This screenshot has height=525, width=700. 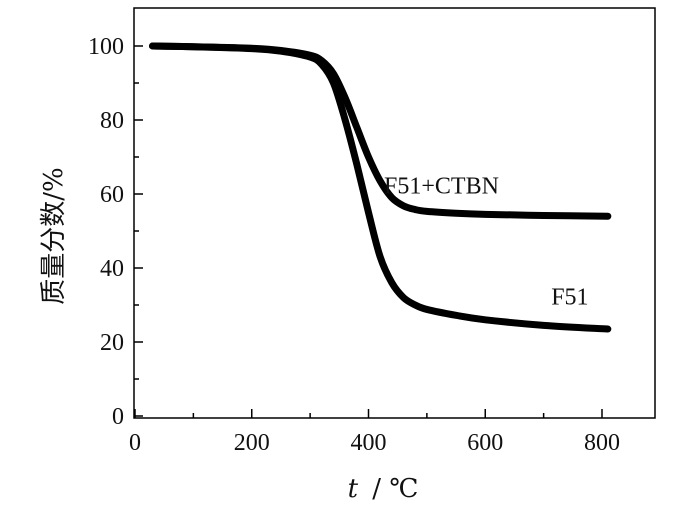 I want to click on y-tick-label: 20, so click(x=112, y=343).